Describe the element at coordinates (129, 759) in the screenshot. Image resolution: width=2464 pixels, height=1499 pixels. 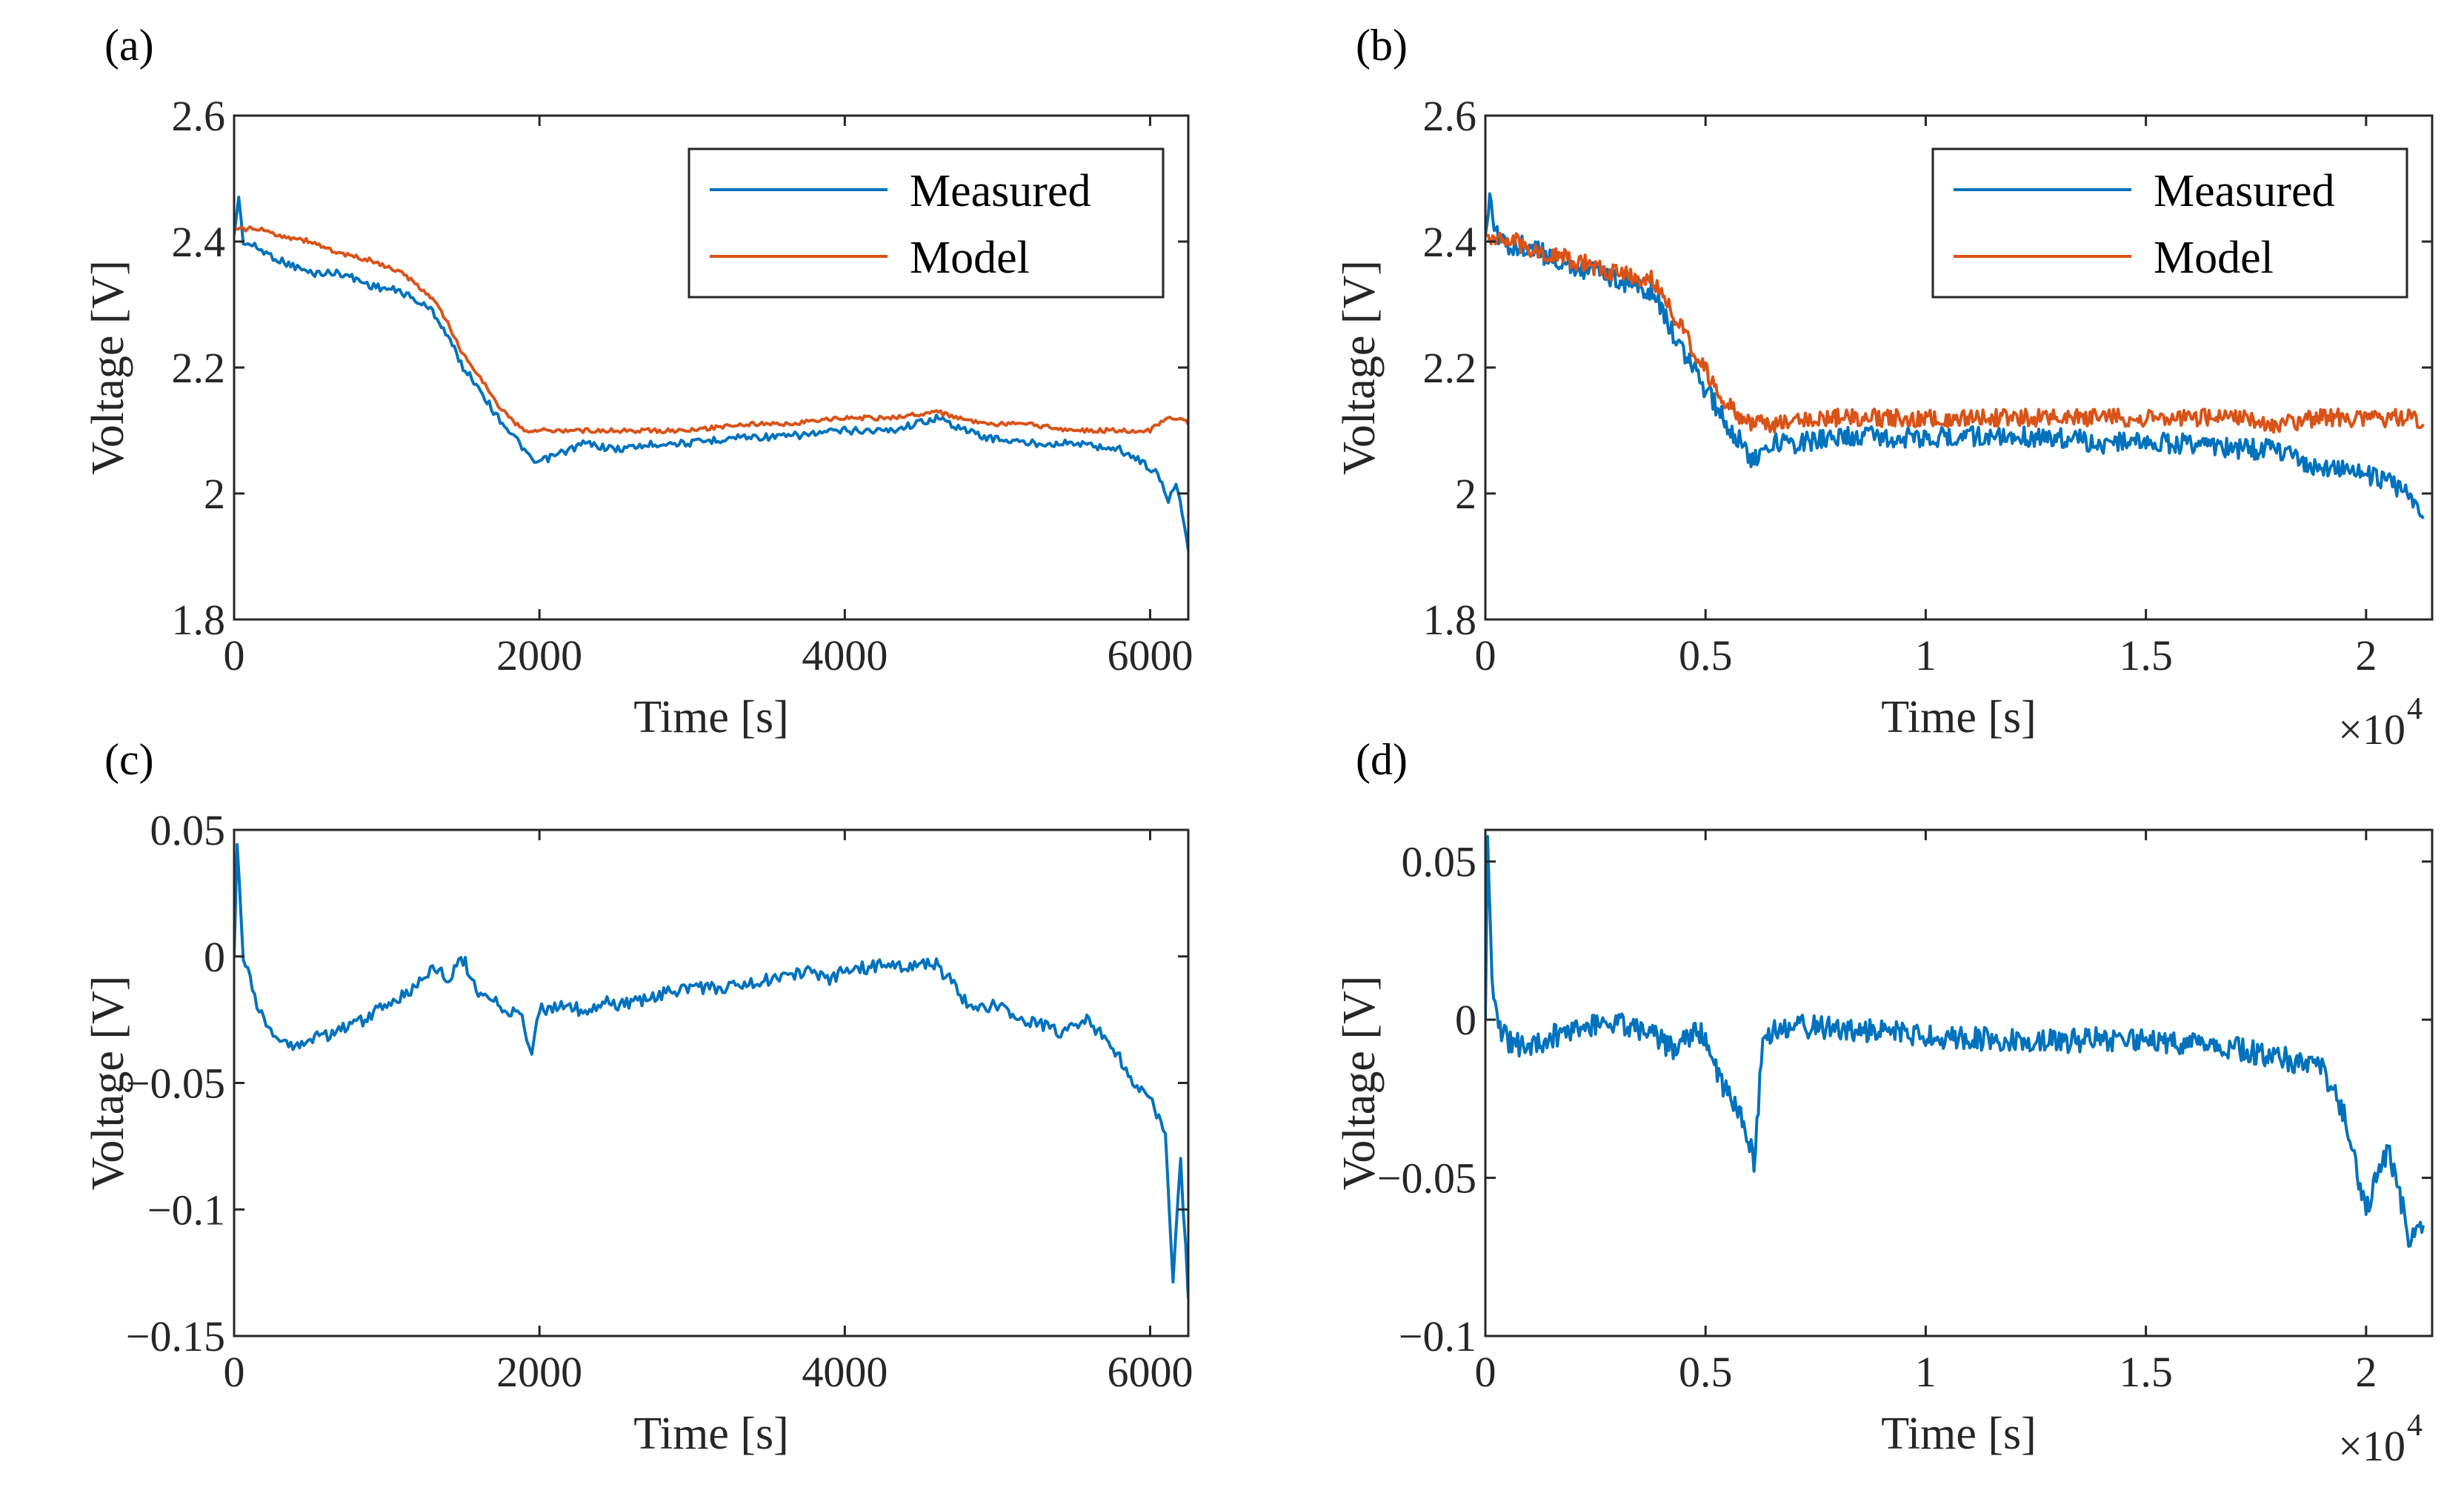
I see `panel-letter: (c)` at that location.